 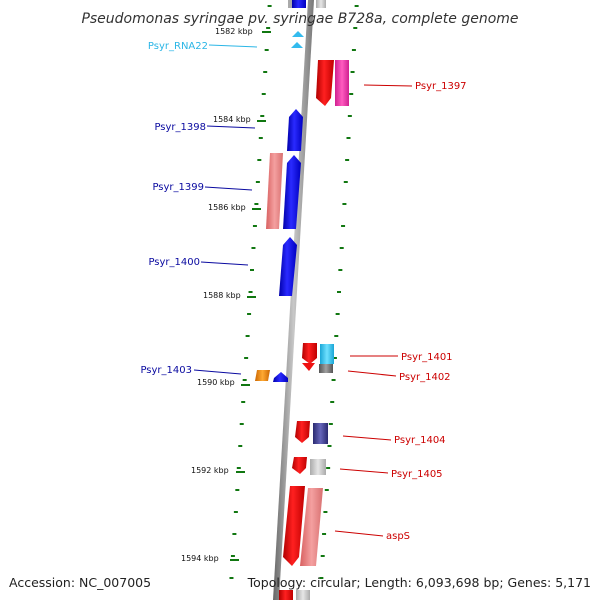 I want to click on label-psyr-1399: Psyr_1399, so click(x=178, y=187).